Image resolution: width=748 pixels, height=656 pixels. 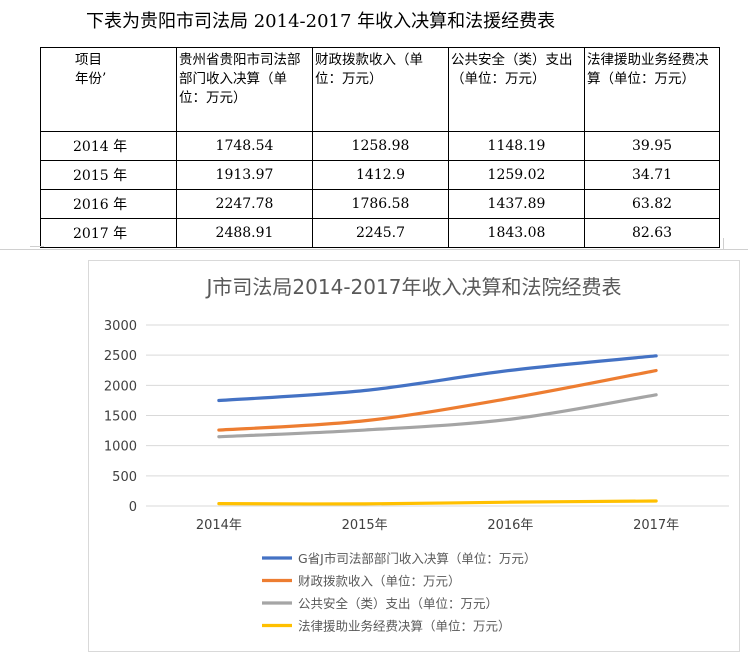 I want to click on legend-label: 公共安全（类）支出（单位：万元）, so click(x=398, y=603).